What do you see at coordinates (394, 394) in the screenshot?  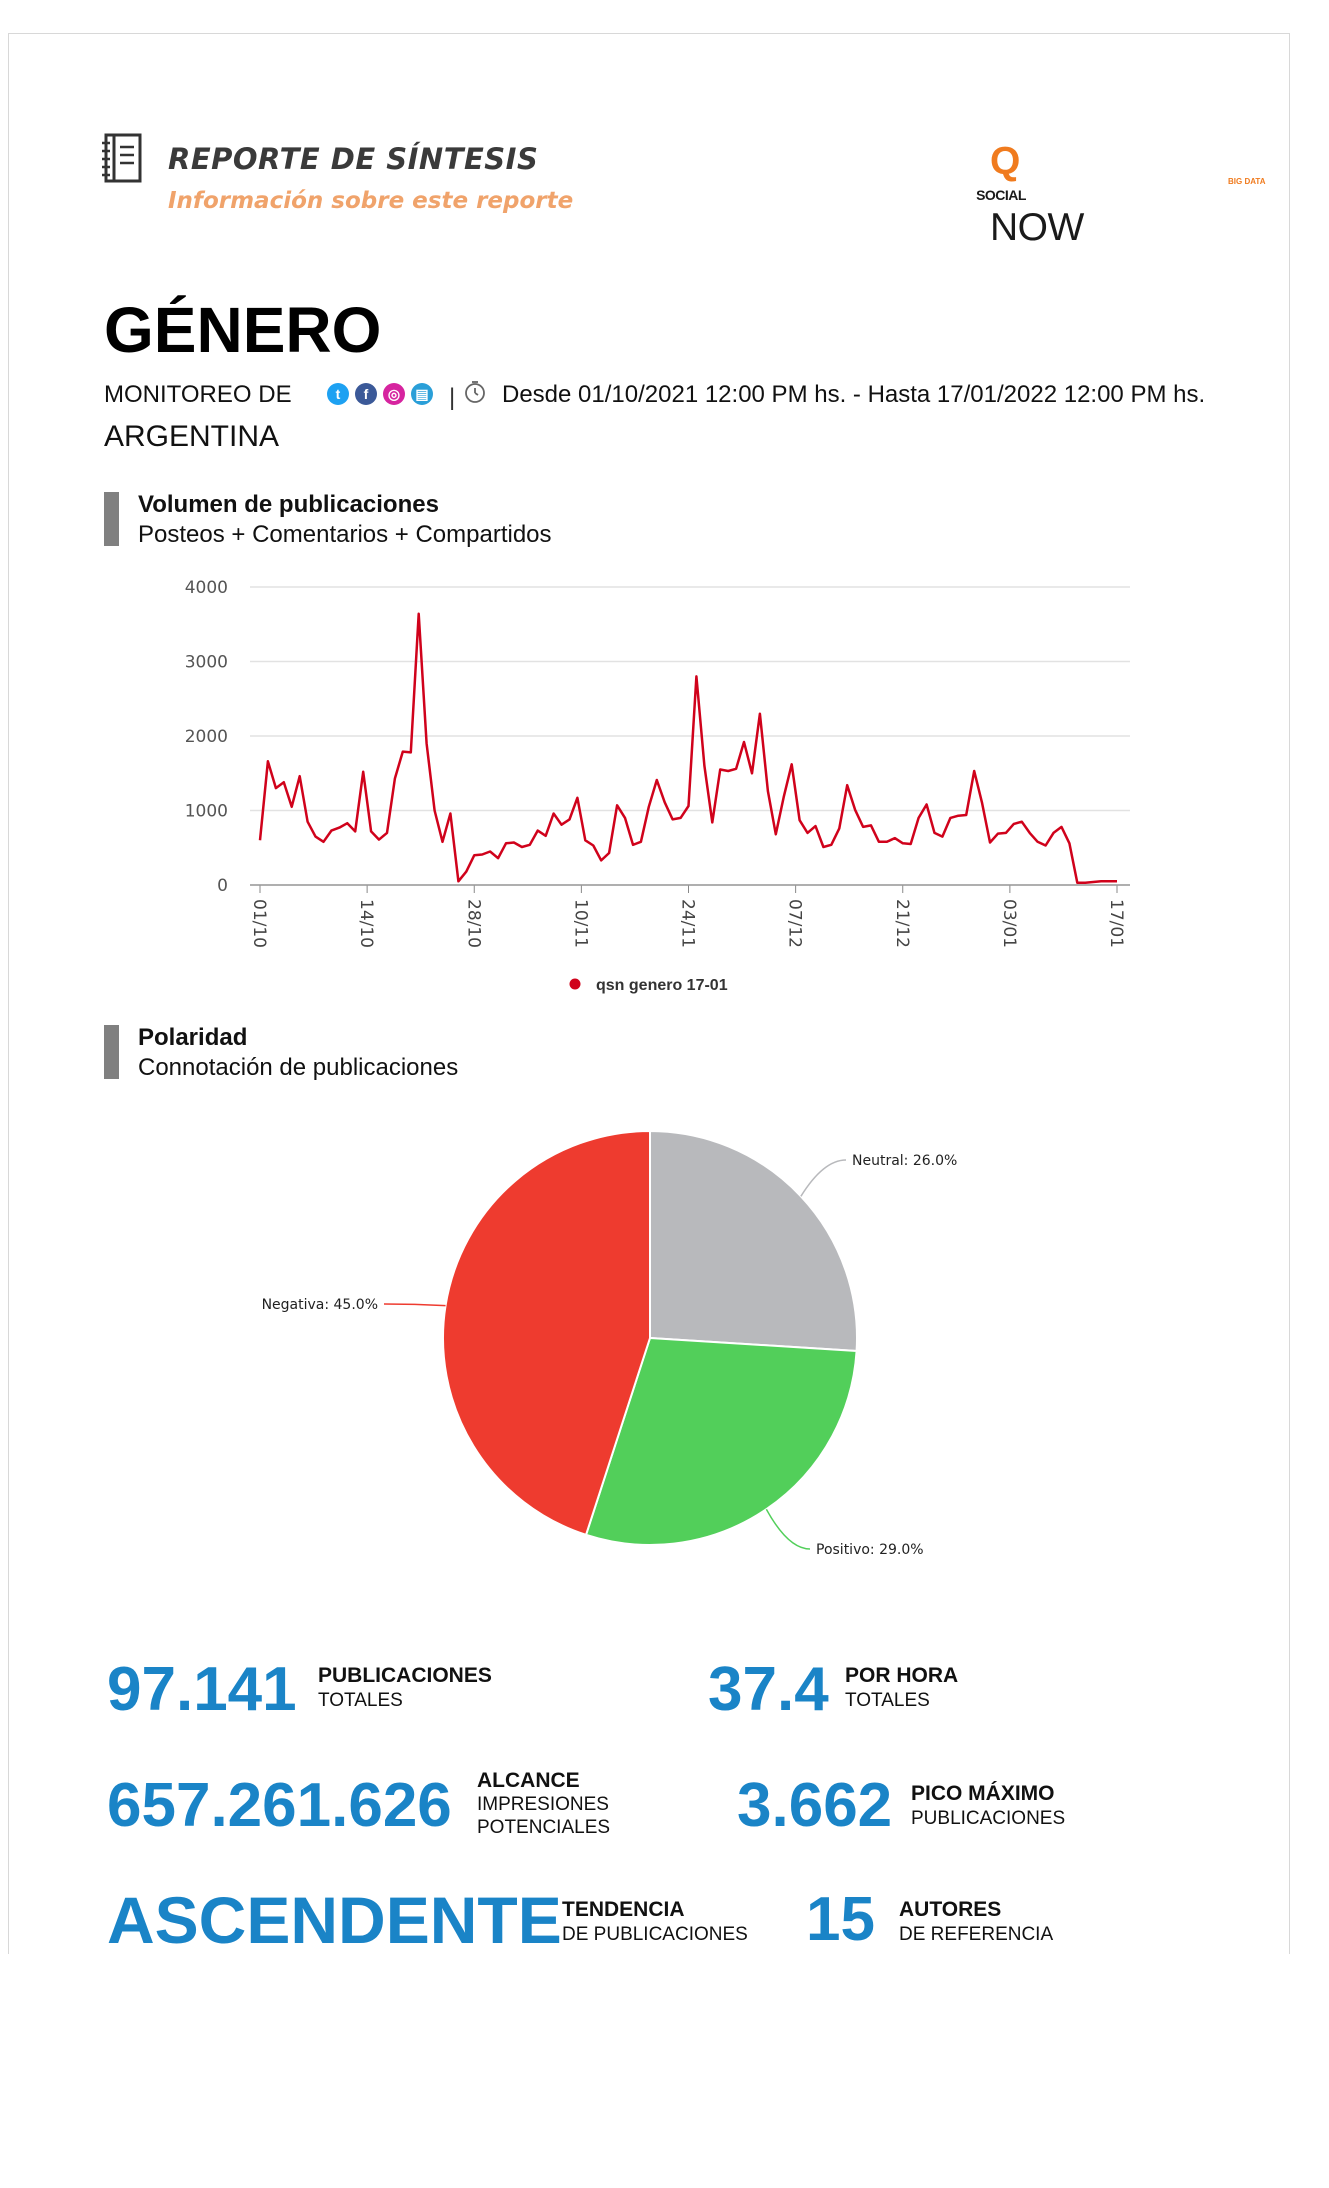 I see `instagram-icon: ◎` at bounding box center [394, 394].